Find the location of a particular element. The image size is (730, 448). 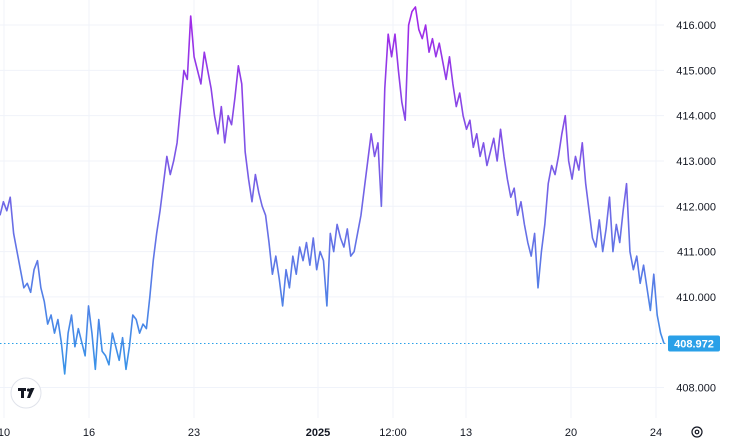

y-tick-label: 411.000 is located at coordinates (696, 253).